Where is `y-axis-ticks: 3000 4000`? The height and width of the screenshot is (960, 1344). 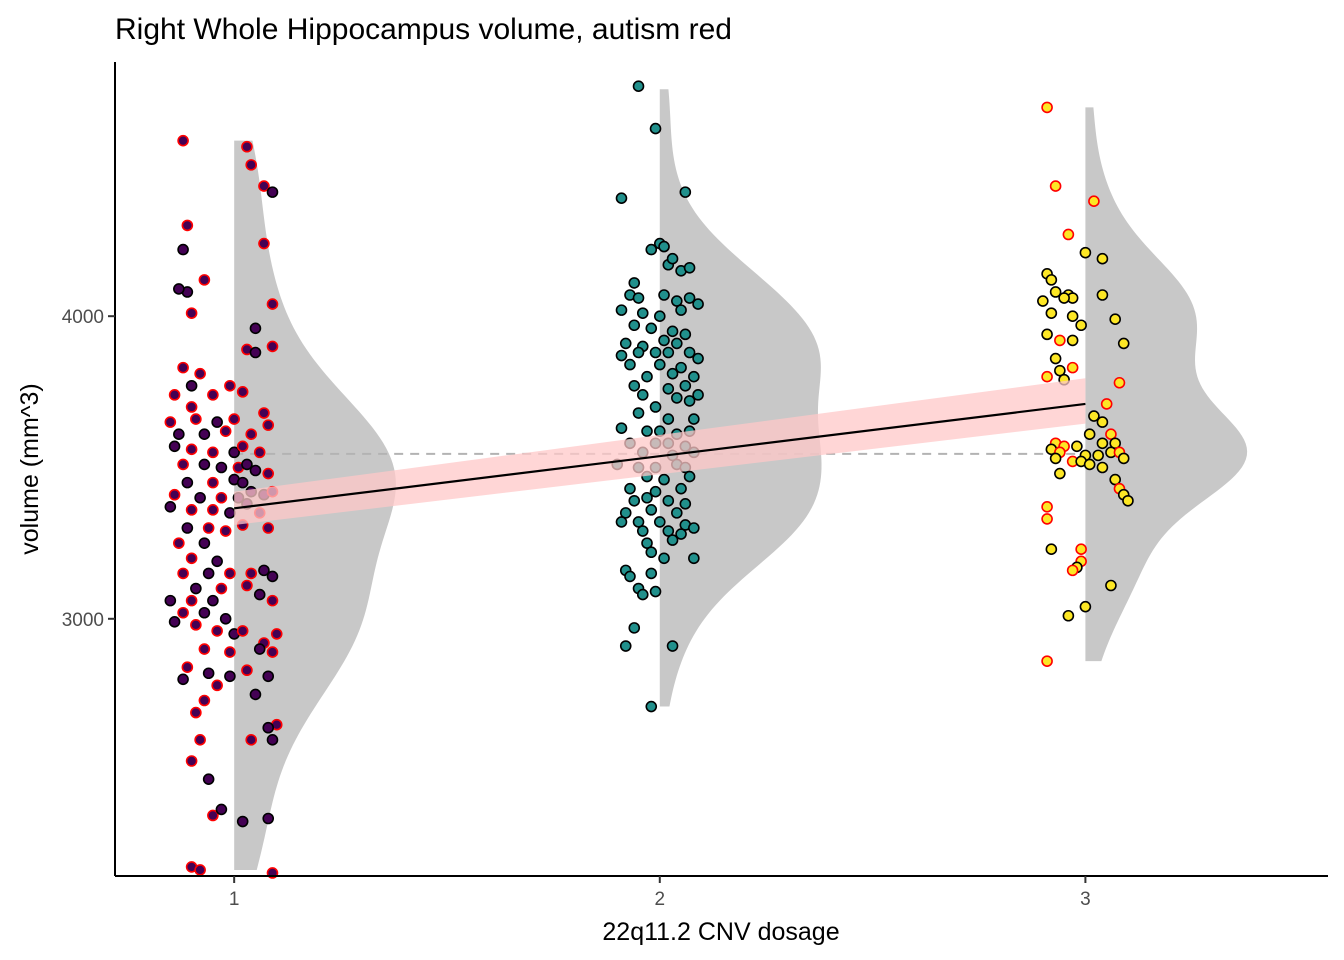
y-axis-ticks: 3000 4000 is located at coordinates (88, 469).